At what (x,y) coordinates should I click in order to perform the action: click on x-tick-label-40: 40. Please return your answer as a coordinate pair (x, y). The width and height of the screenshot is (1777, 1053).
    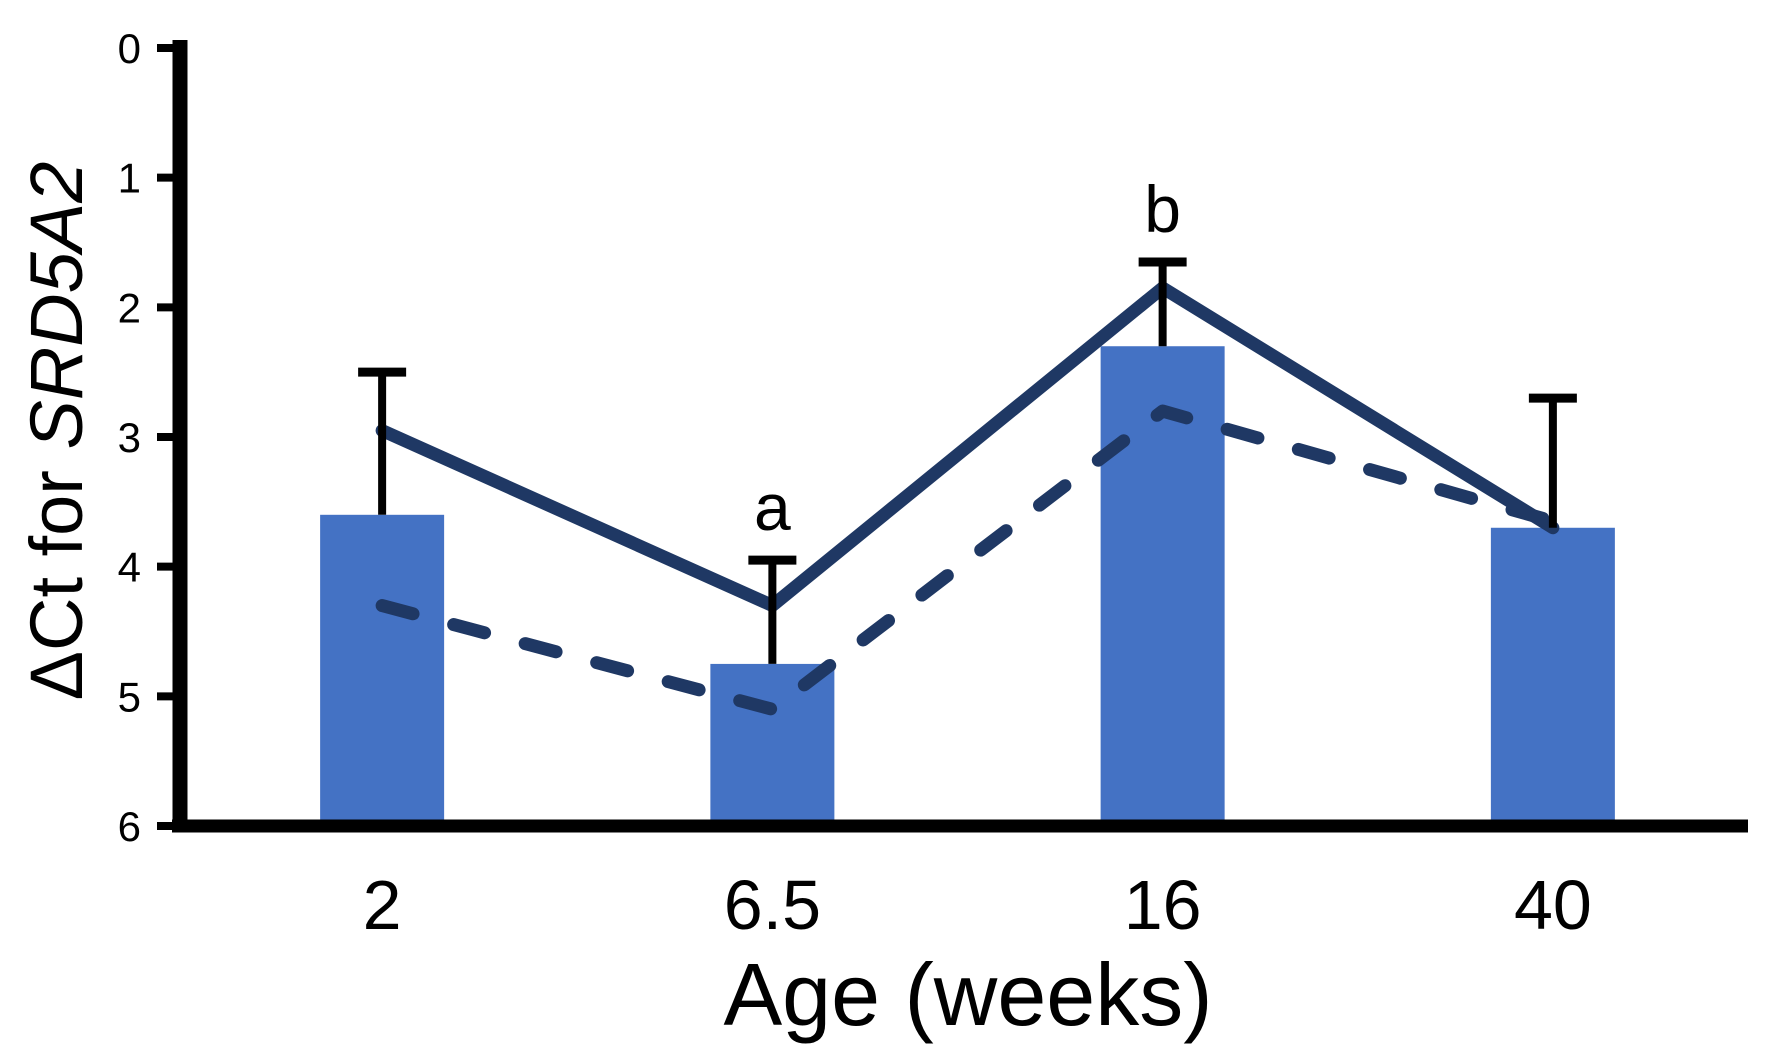
    Looking at the image, I should click on (1553, 905).